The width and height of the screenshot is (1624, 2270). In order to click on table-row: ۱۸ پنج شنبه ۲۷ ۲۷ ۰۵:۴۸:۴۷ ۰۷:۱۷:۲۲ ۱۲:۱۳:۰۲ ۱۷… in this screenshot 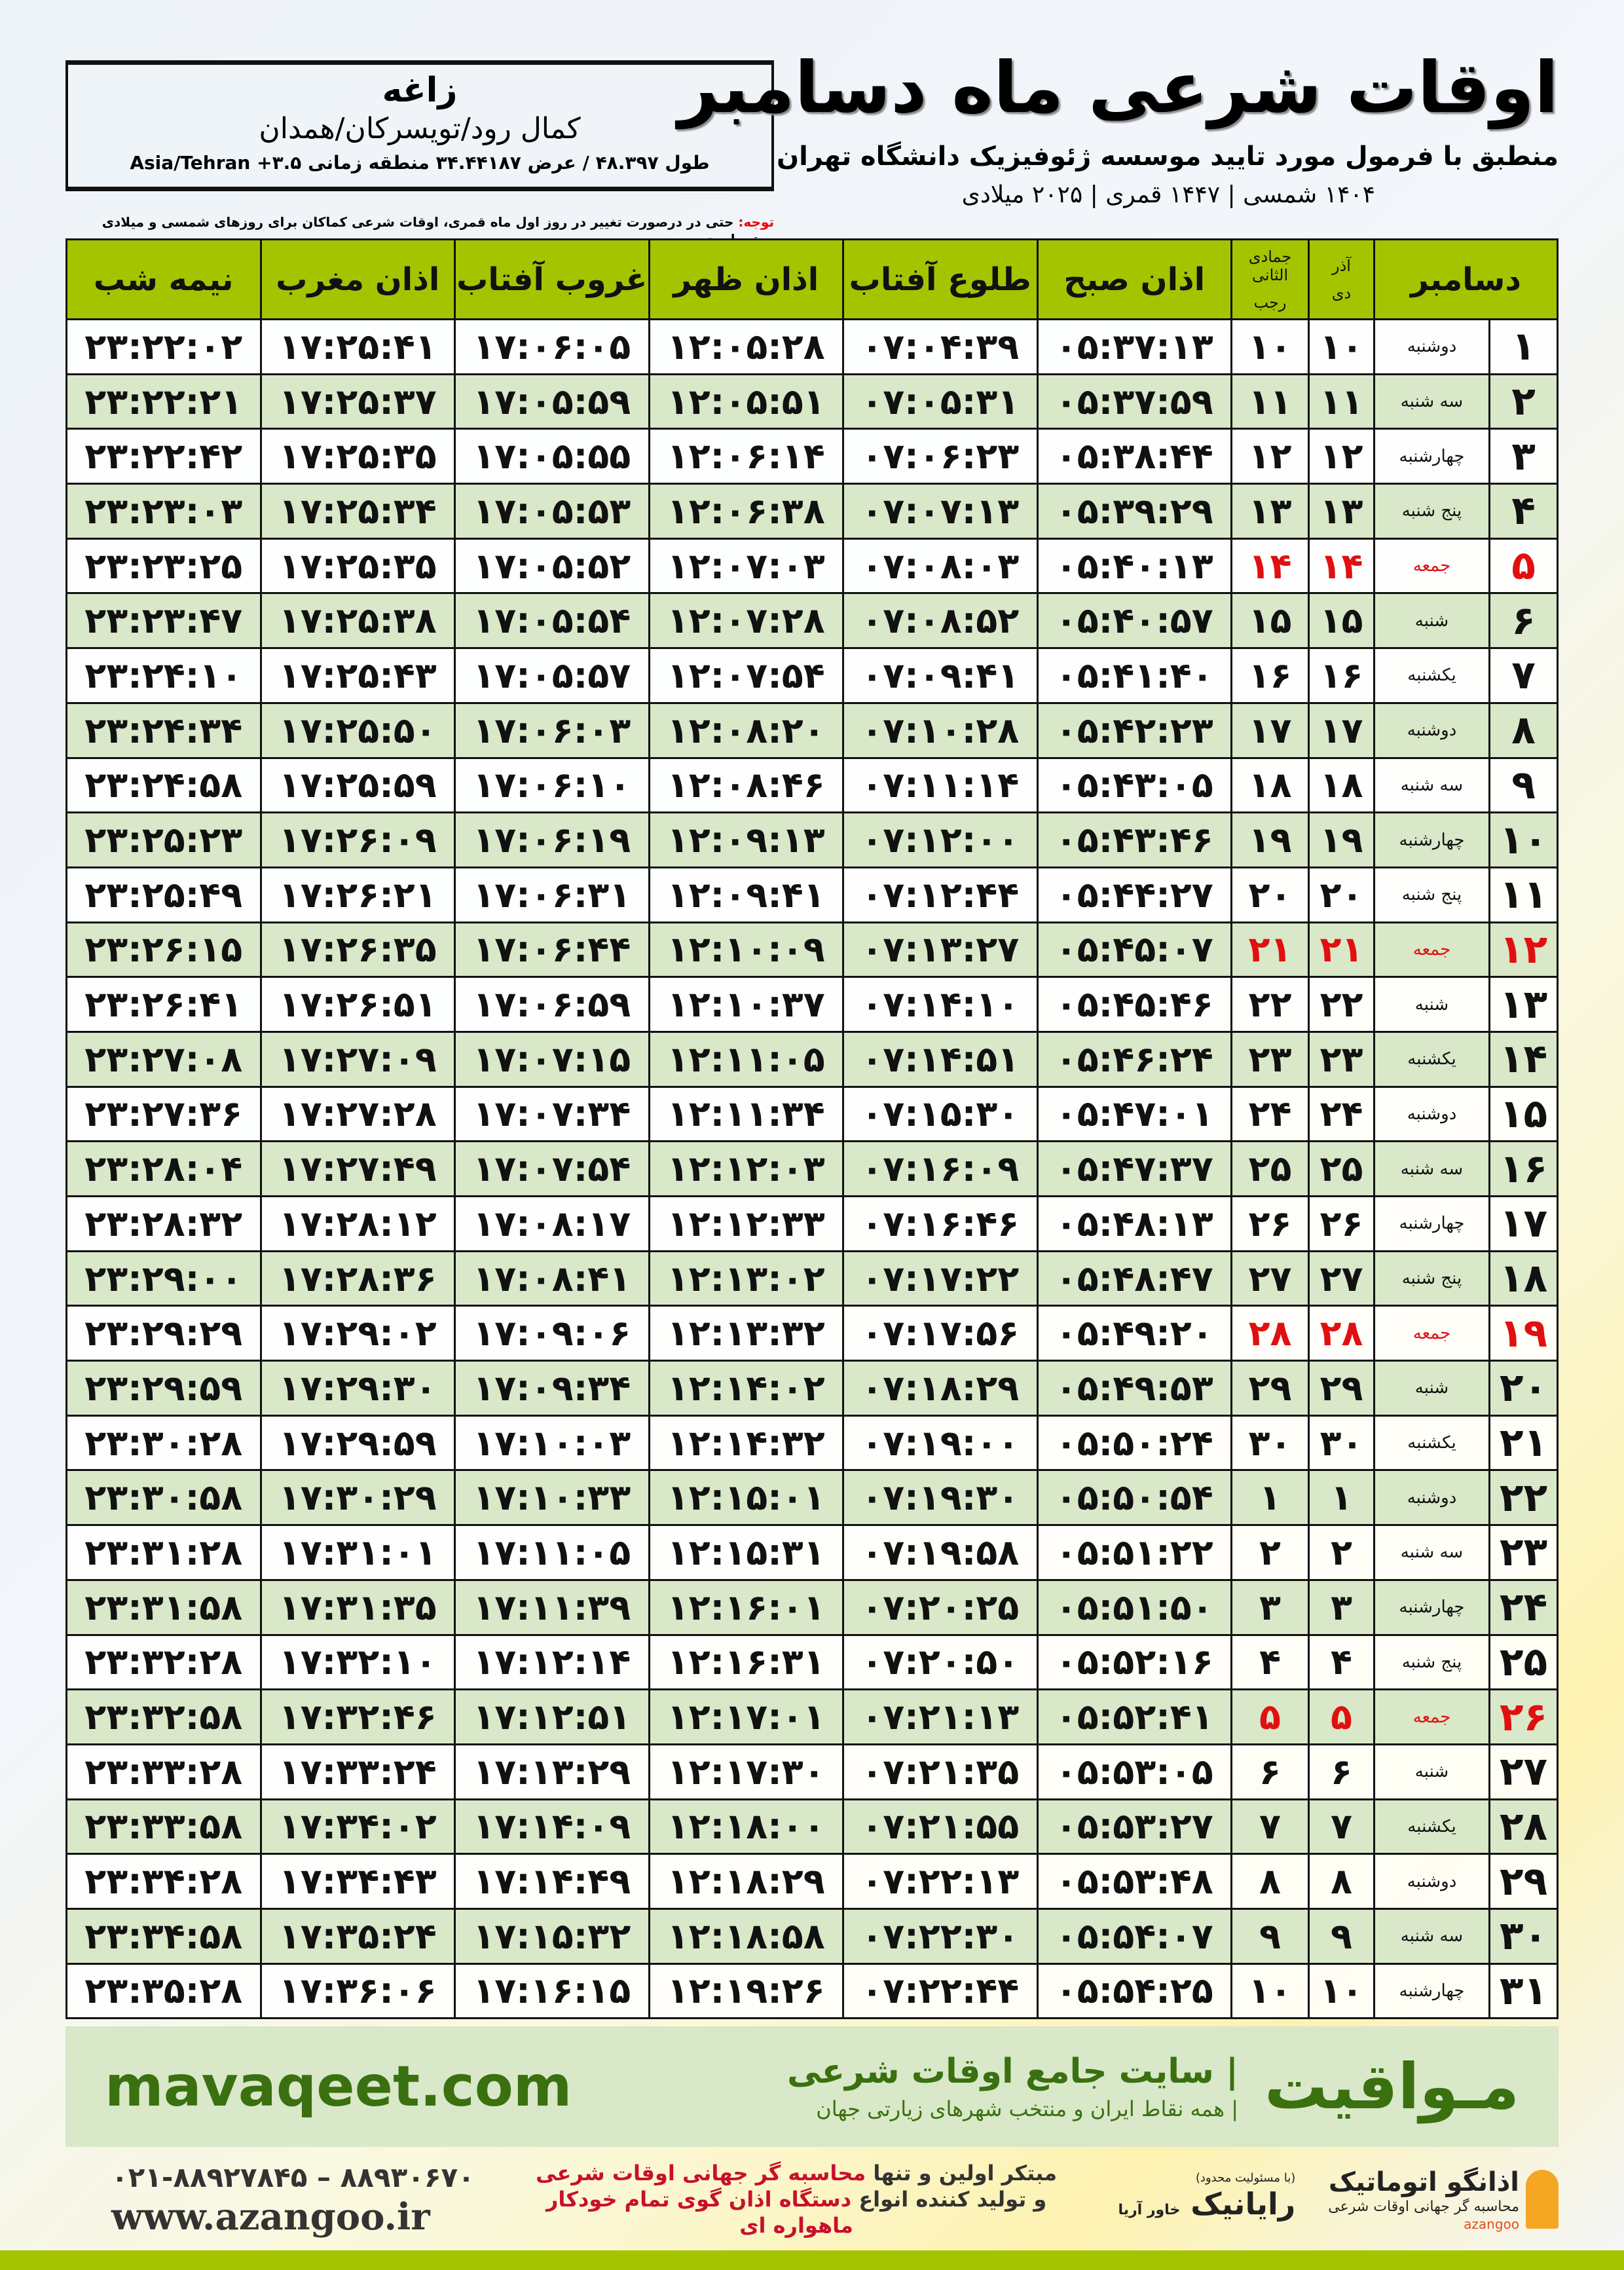, I will do `click(812, 1278)`.